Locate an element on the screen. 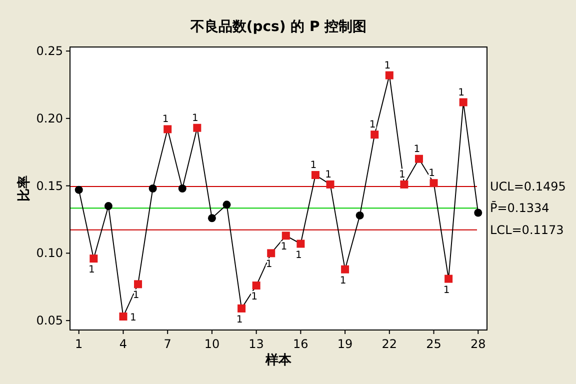  y-tick-label: 0.15 is located at coordinates (49, 185).